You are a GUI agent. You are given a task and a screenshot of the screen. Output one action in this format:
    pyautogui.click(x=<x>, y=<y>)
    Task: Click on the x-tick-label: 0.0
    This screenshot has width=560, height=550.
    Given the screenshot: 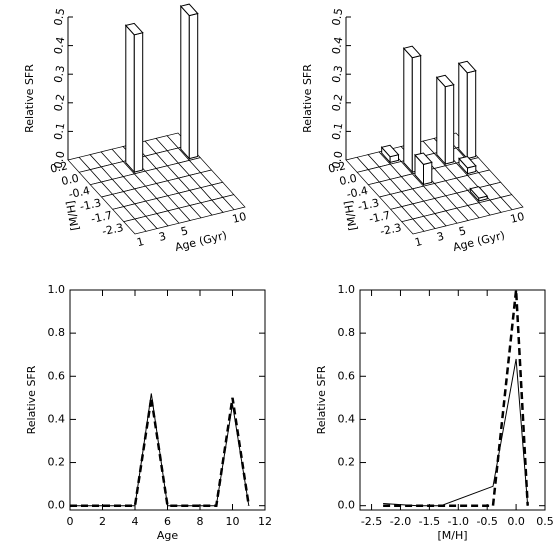 What is the action you would take?
    pyautogui.click(x=516, y=521)
    